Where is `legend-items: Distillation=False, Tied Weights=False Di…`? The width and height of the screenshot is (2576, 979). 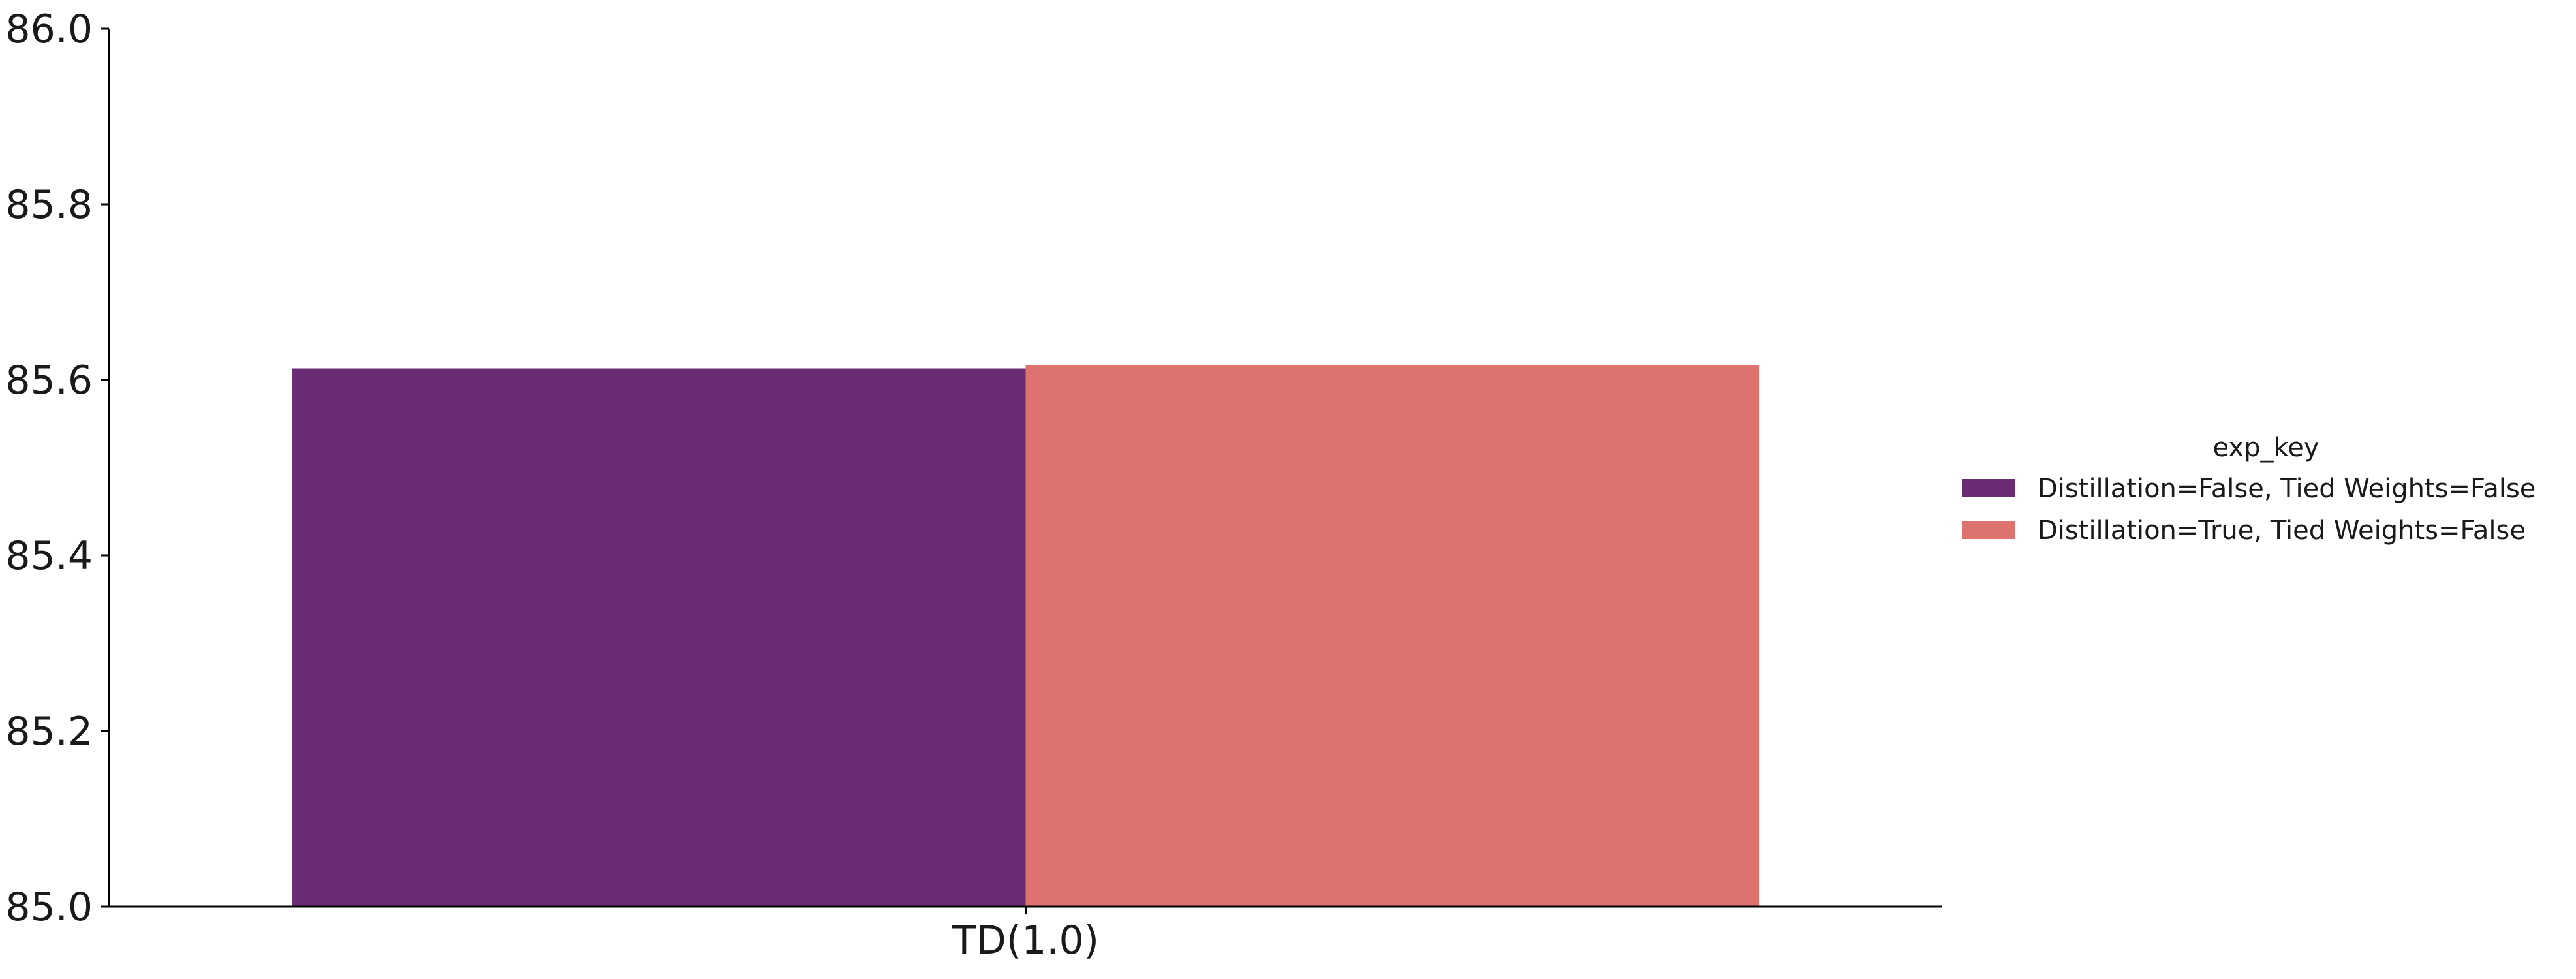
legend-items: Distillation=False, Tied Weights=False Di… is located at coordinates (2249, 510).